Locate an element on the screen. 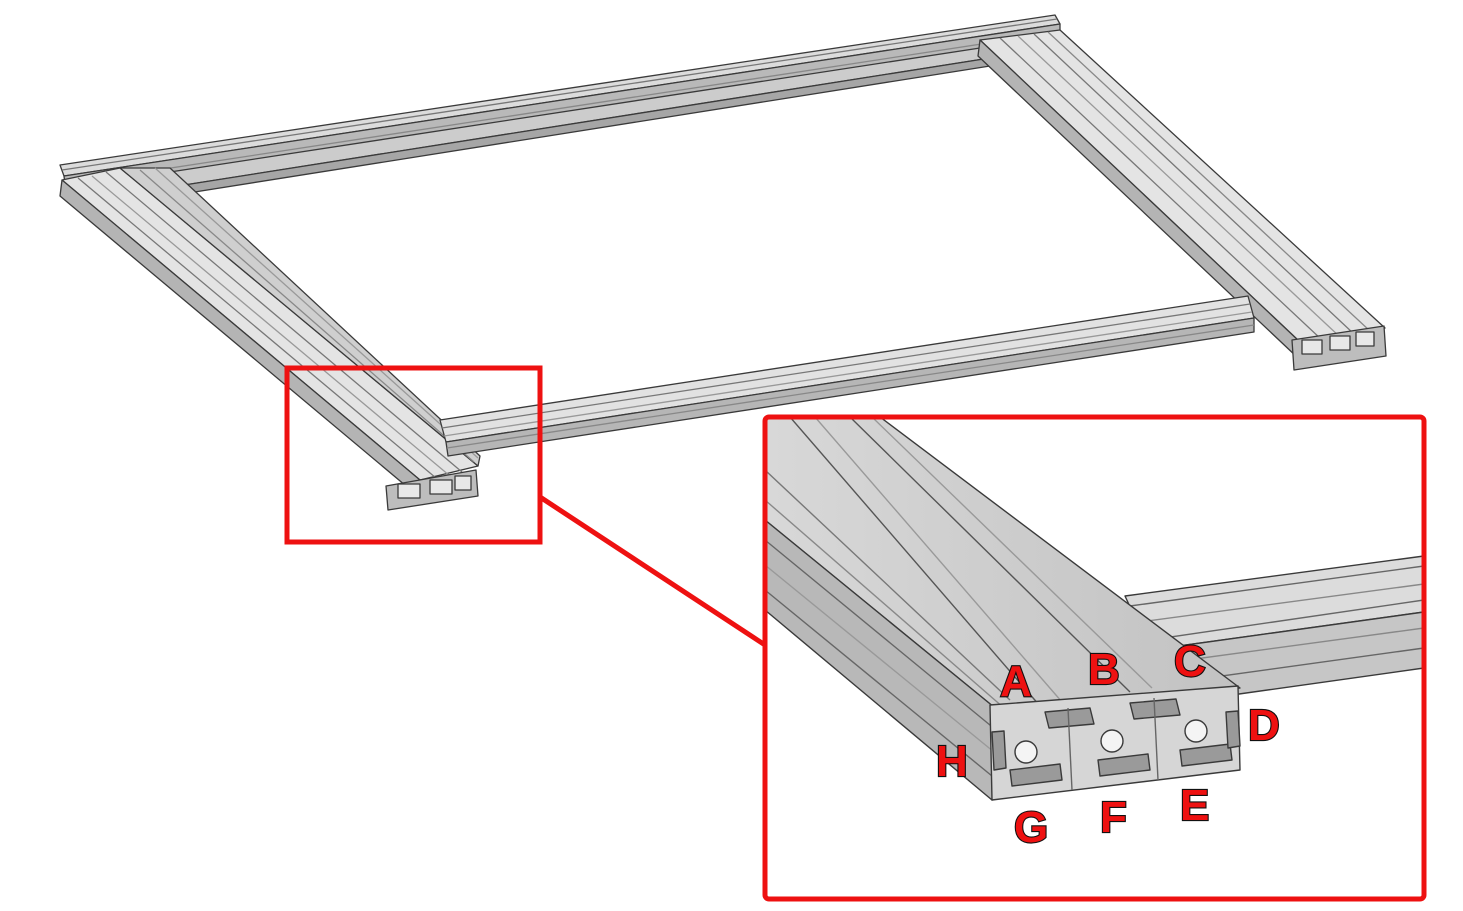  slot-label-h: H is located at coordinates (952, 761).